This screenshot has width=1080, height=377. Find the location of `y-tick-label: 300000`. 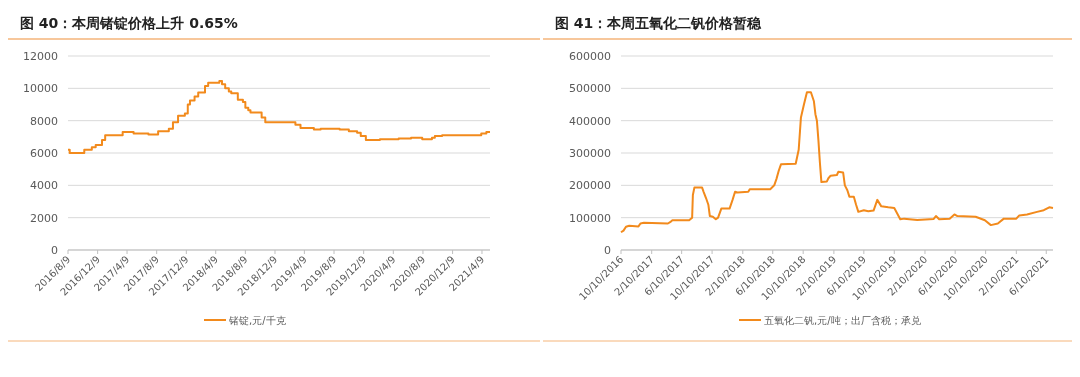

y-tick-label: 300000 is located at coordinates (590, 153).